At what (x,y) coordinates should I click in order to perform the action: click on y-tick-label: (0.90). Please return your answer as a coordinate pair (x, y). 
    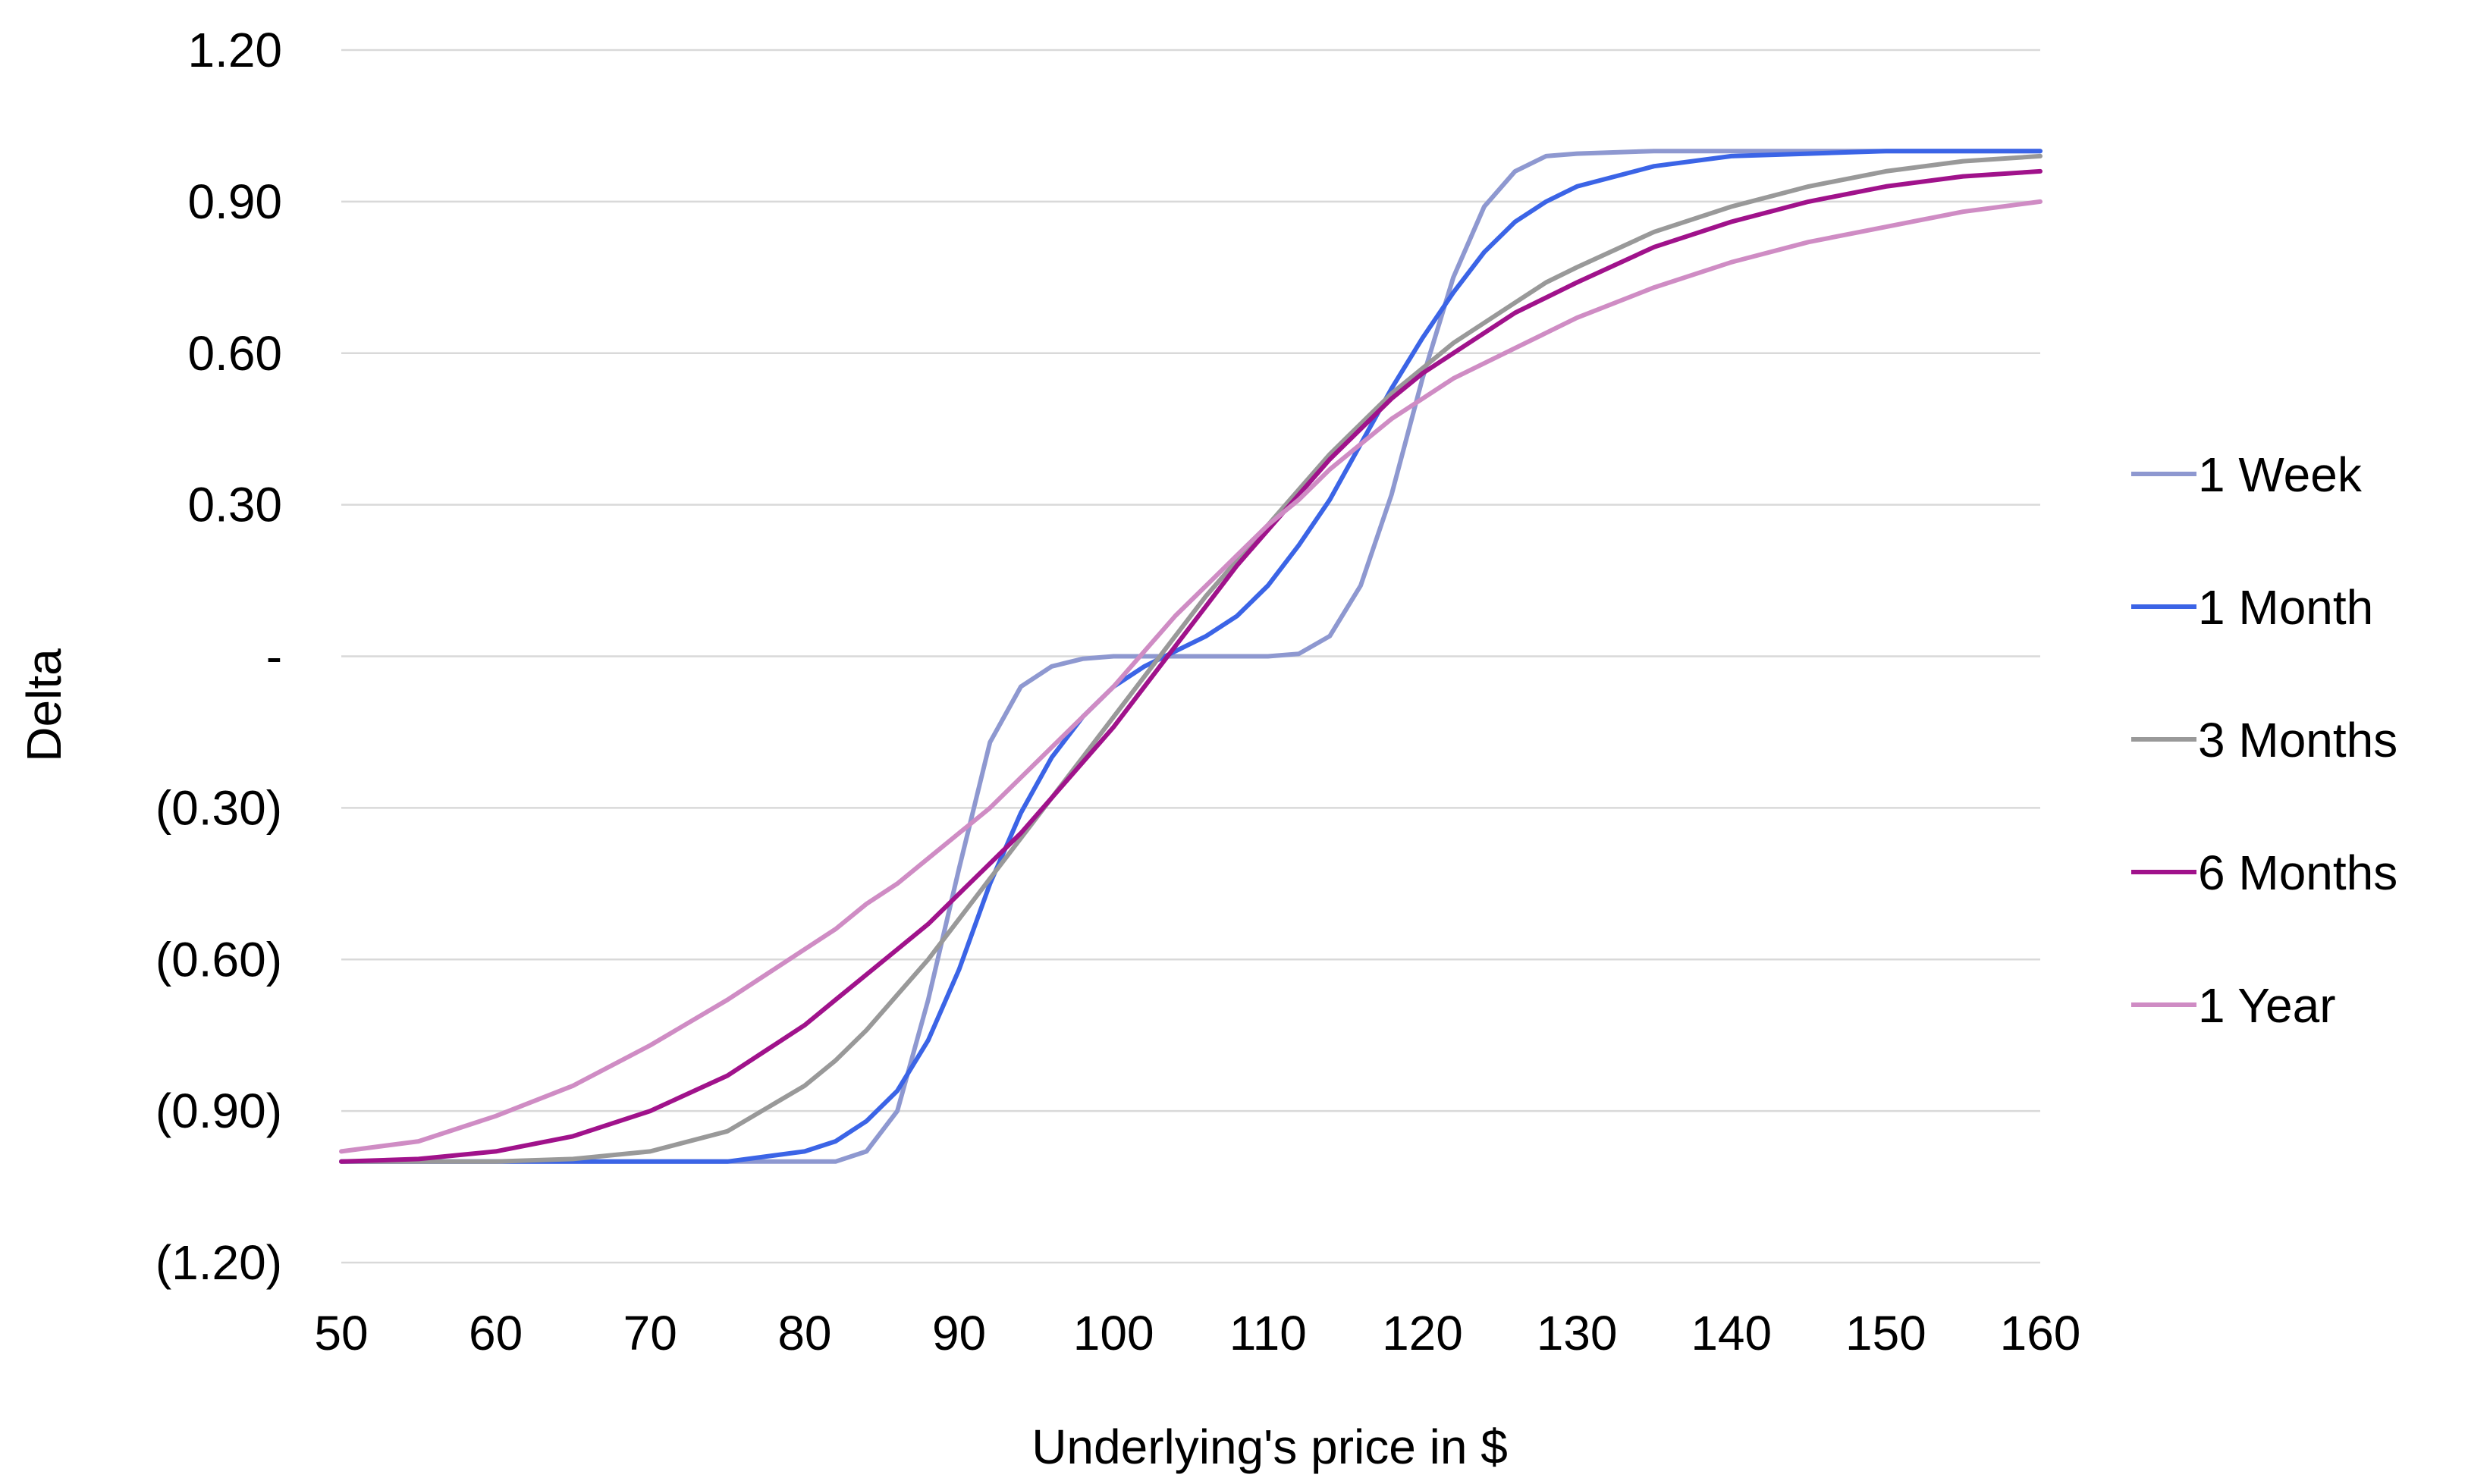
    Looking at the image, I should click on (218, 1111).